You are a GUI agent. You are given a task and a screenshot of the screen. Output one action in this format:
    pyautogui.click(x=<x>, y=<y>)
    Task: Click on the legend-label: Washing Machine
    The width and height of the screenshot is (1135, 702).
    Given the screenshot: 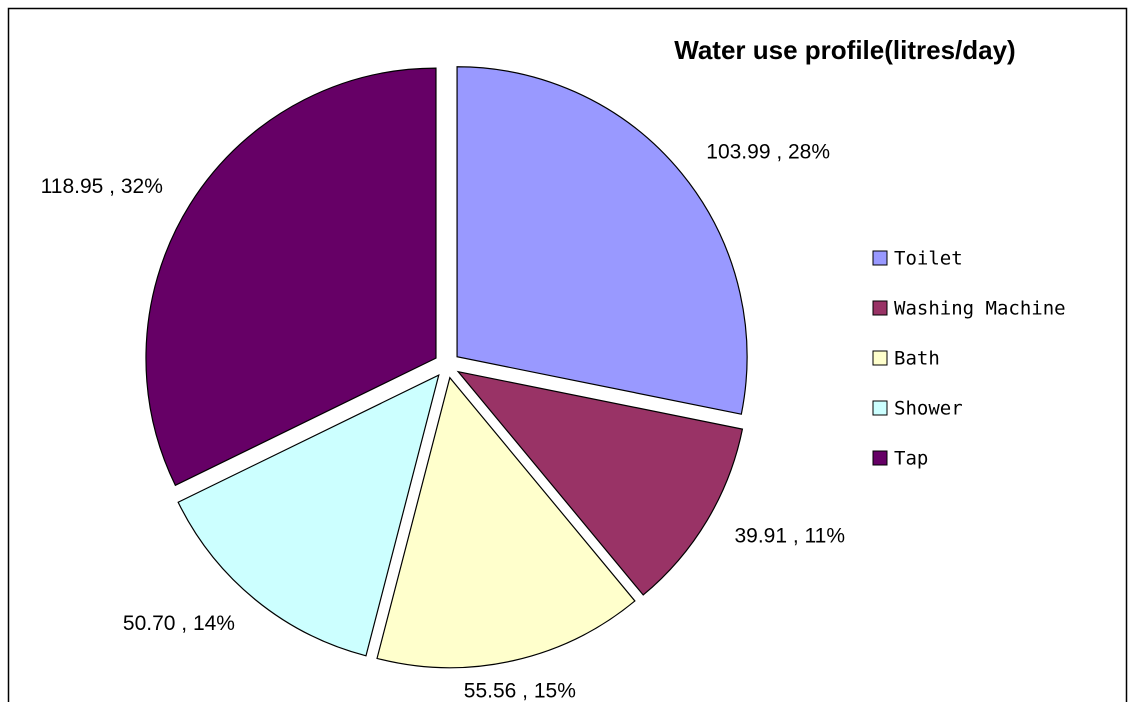 What is the action you would take?
    pyautogui.click(x=980, y=309)
    